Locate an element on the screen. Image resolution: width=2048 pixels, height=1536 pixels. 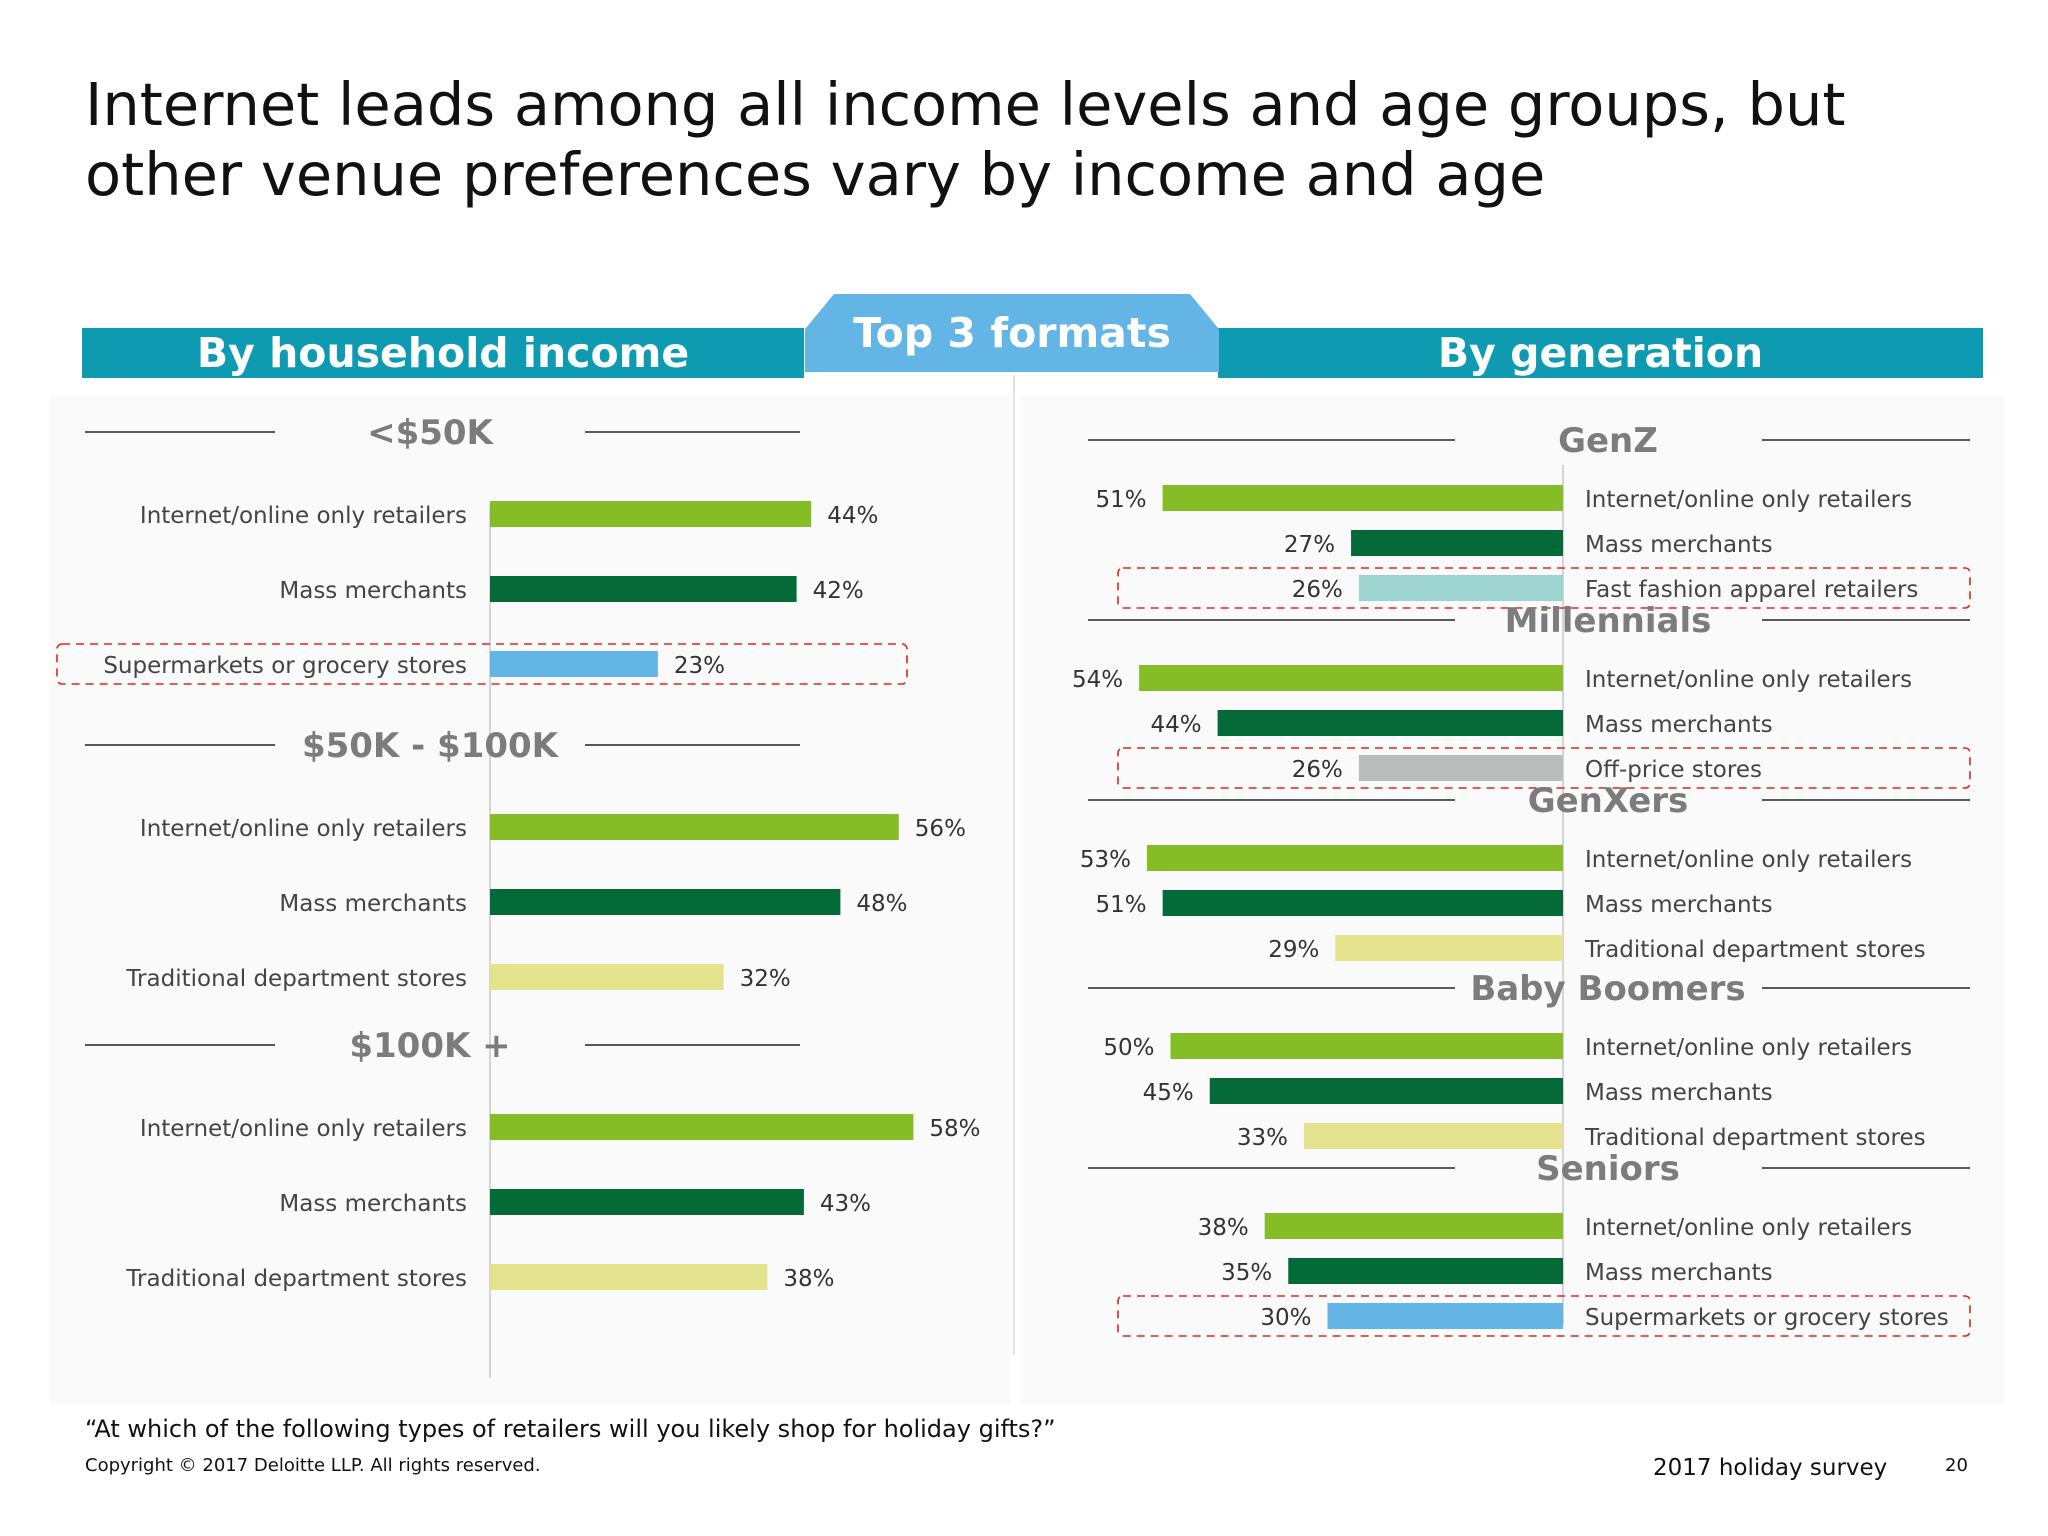
category-label: Off-price stores is located at coordinates (1673, 770).